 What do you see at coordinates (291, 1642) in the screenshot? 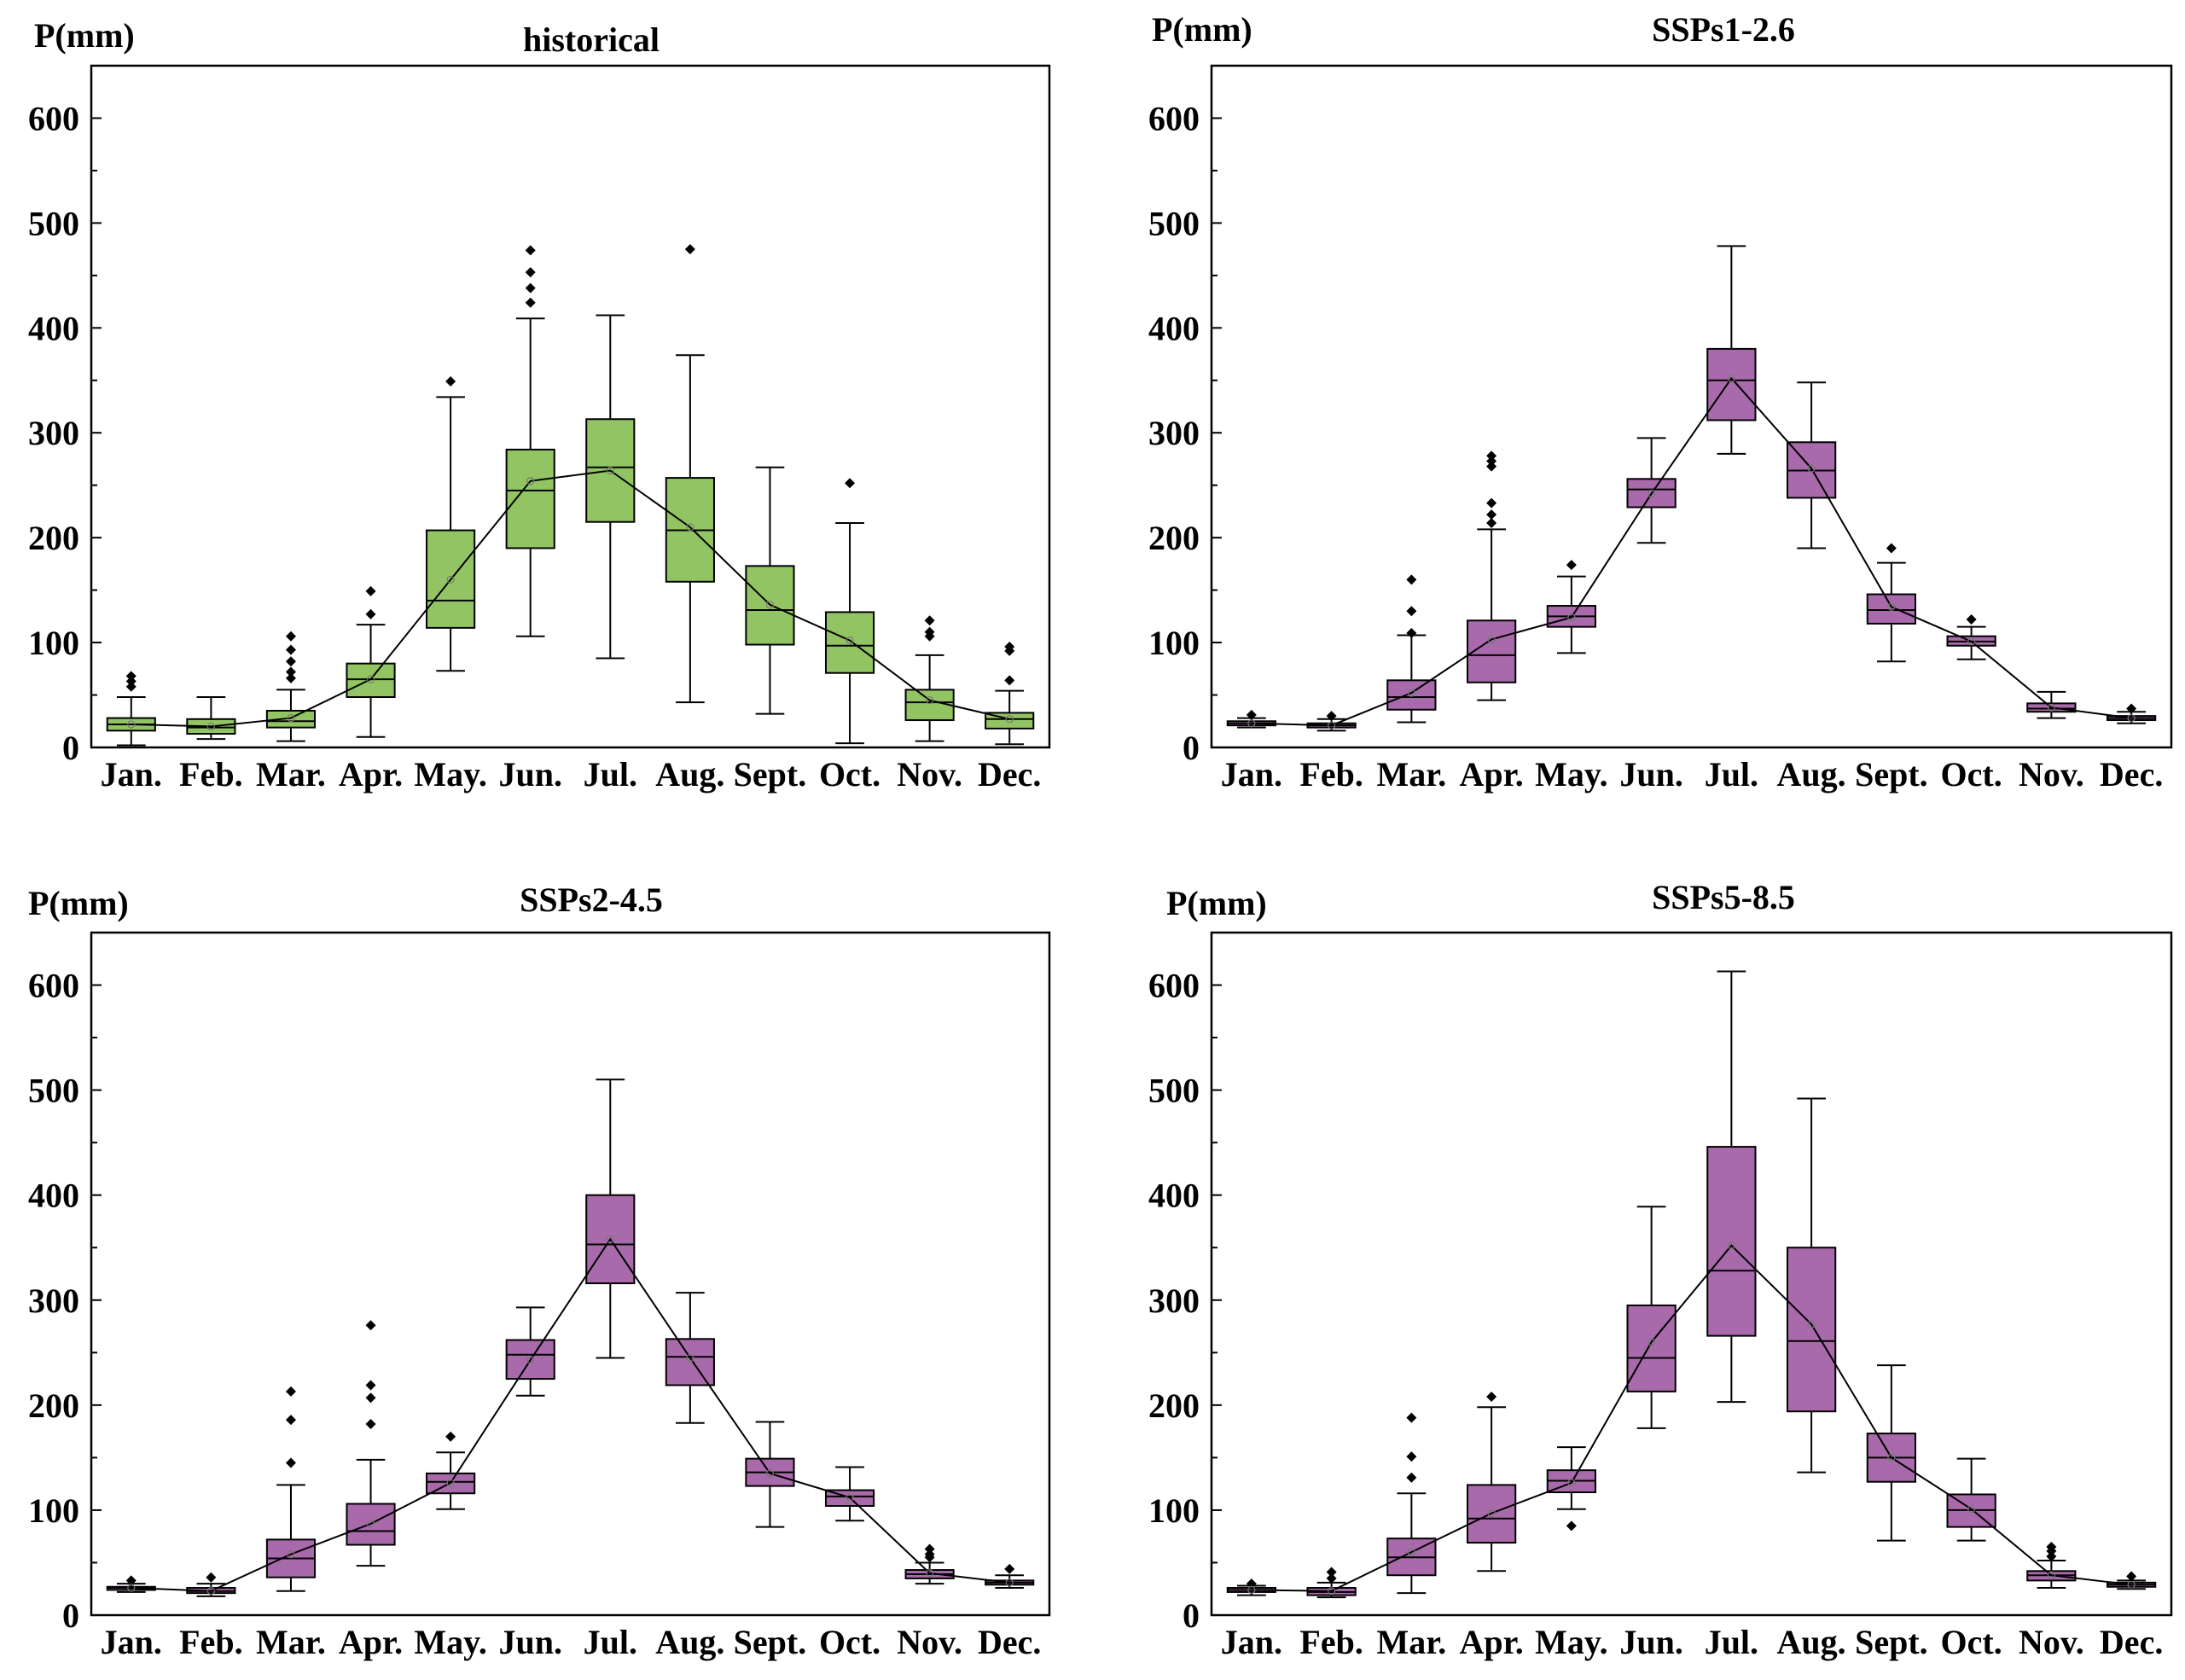
I see `x-tick-label: Mar.` at bounding box center [291, 1642].